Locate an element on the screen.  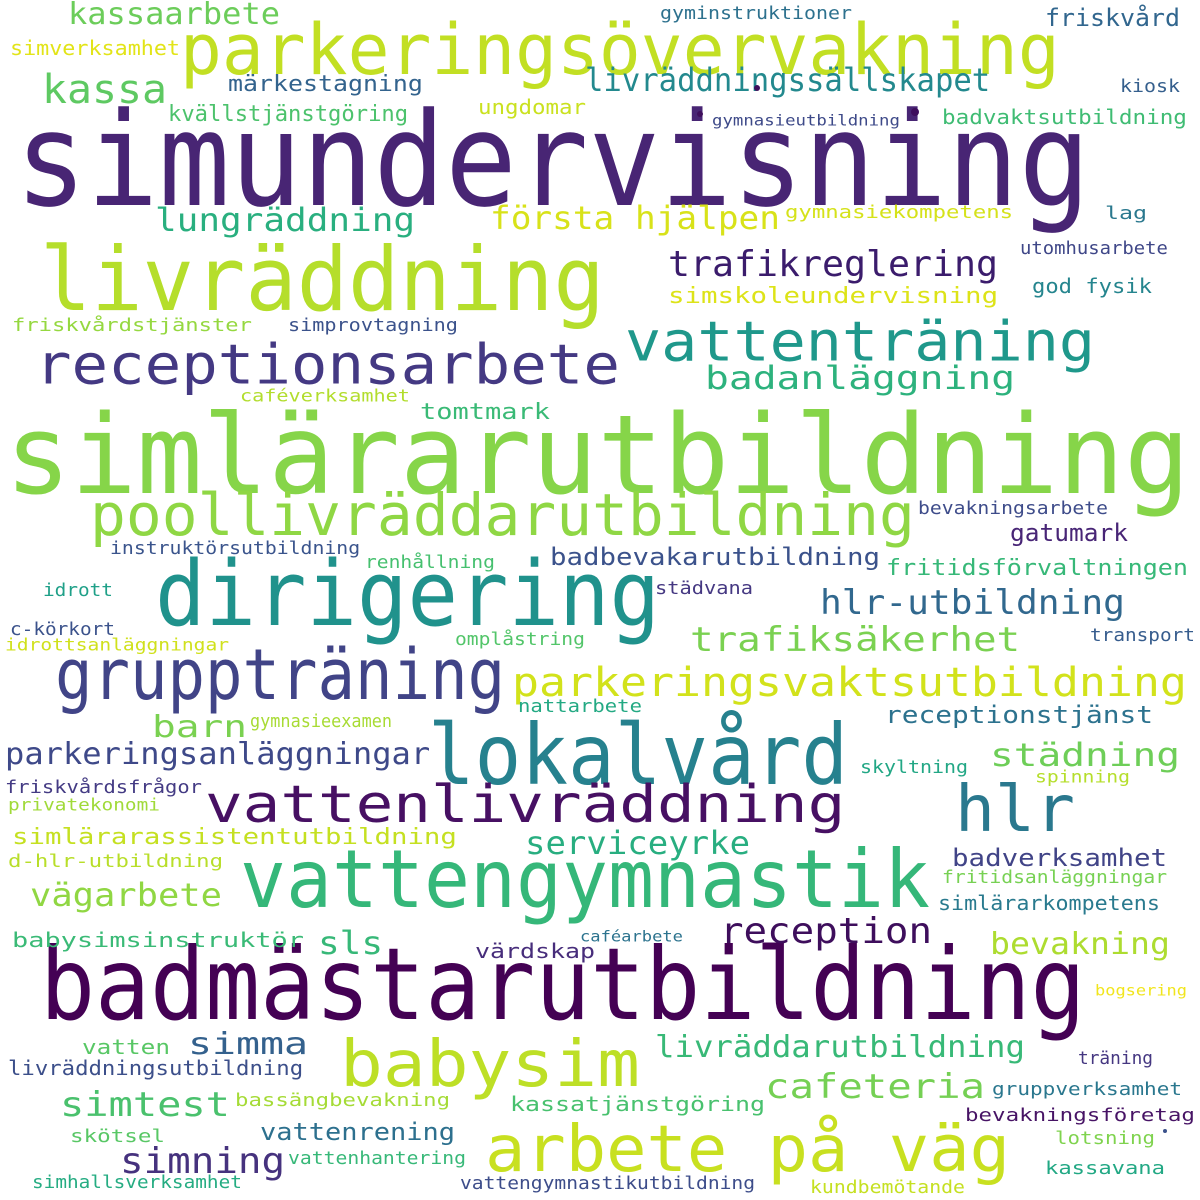
word-sls: sls is located at coordinates (351, 943).